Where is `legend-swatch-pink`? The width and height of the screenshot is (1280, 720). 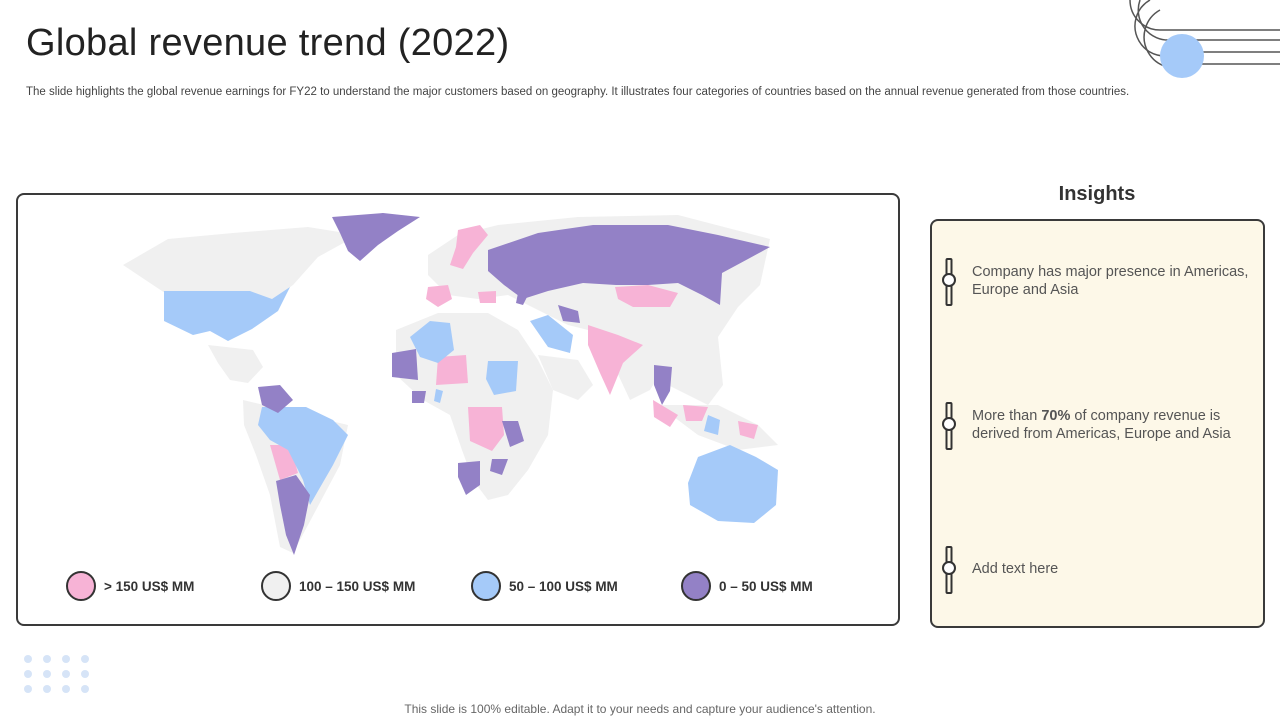
legend-swatch-pink is located at coordinates (81, 586).